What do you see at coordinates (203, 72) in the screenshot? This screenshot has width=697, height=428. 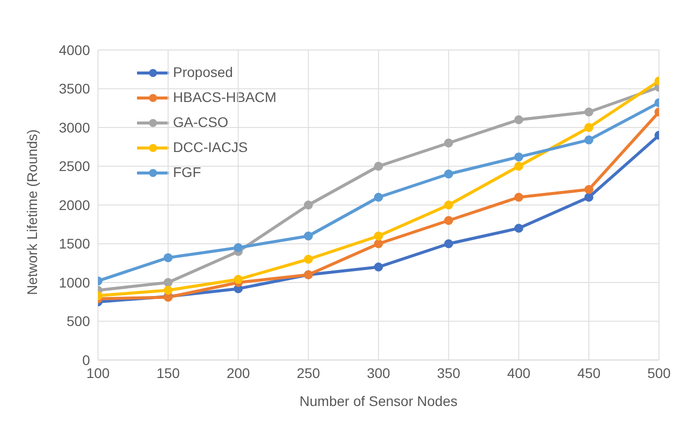 I see `legend-label: Proposed` at bounding box center [203, 72].